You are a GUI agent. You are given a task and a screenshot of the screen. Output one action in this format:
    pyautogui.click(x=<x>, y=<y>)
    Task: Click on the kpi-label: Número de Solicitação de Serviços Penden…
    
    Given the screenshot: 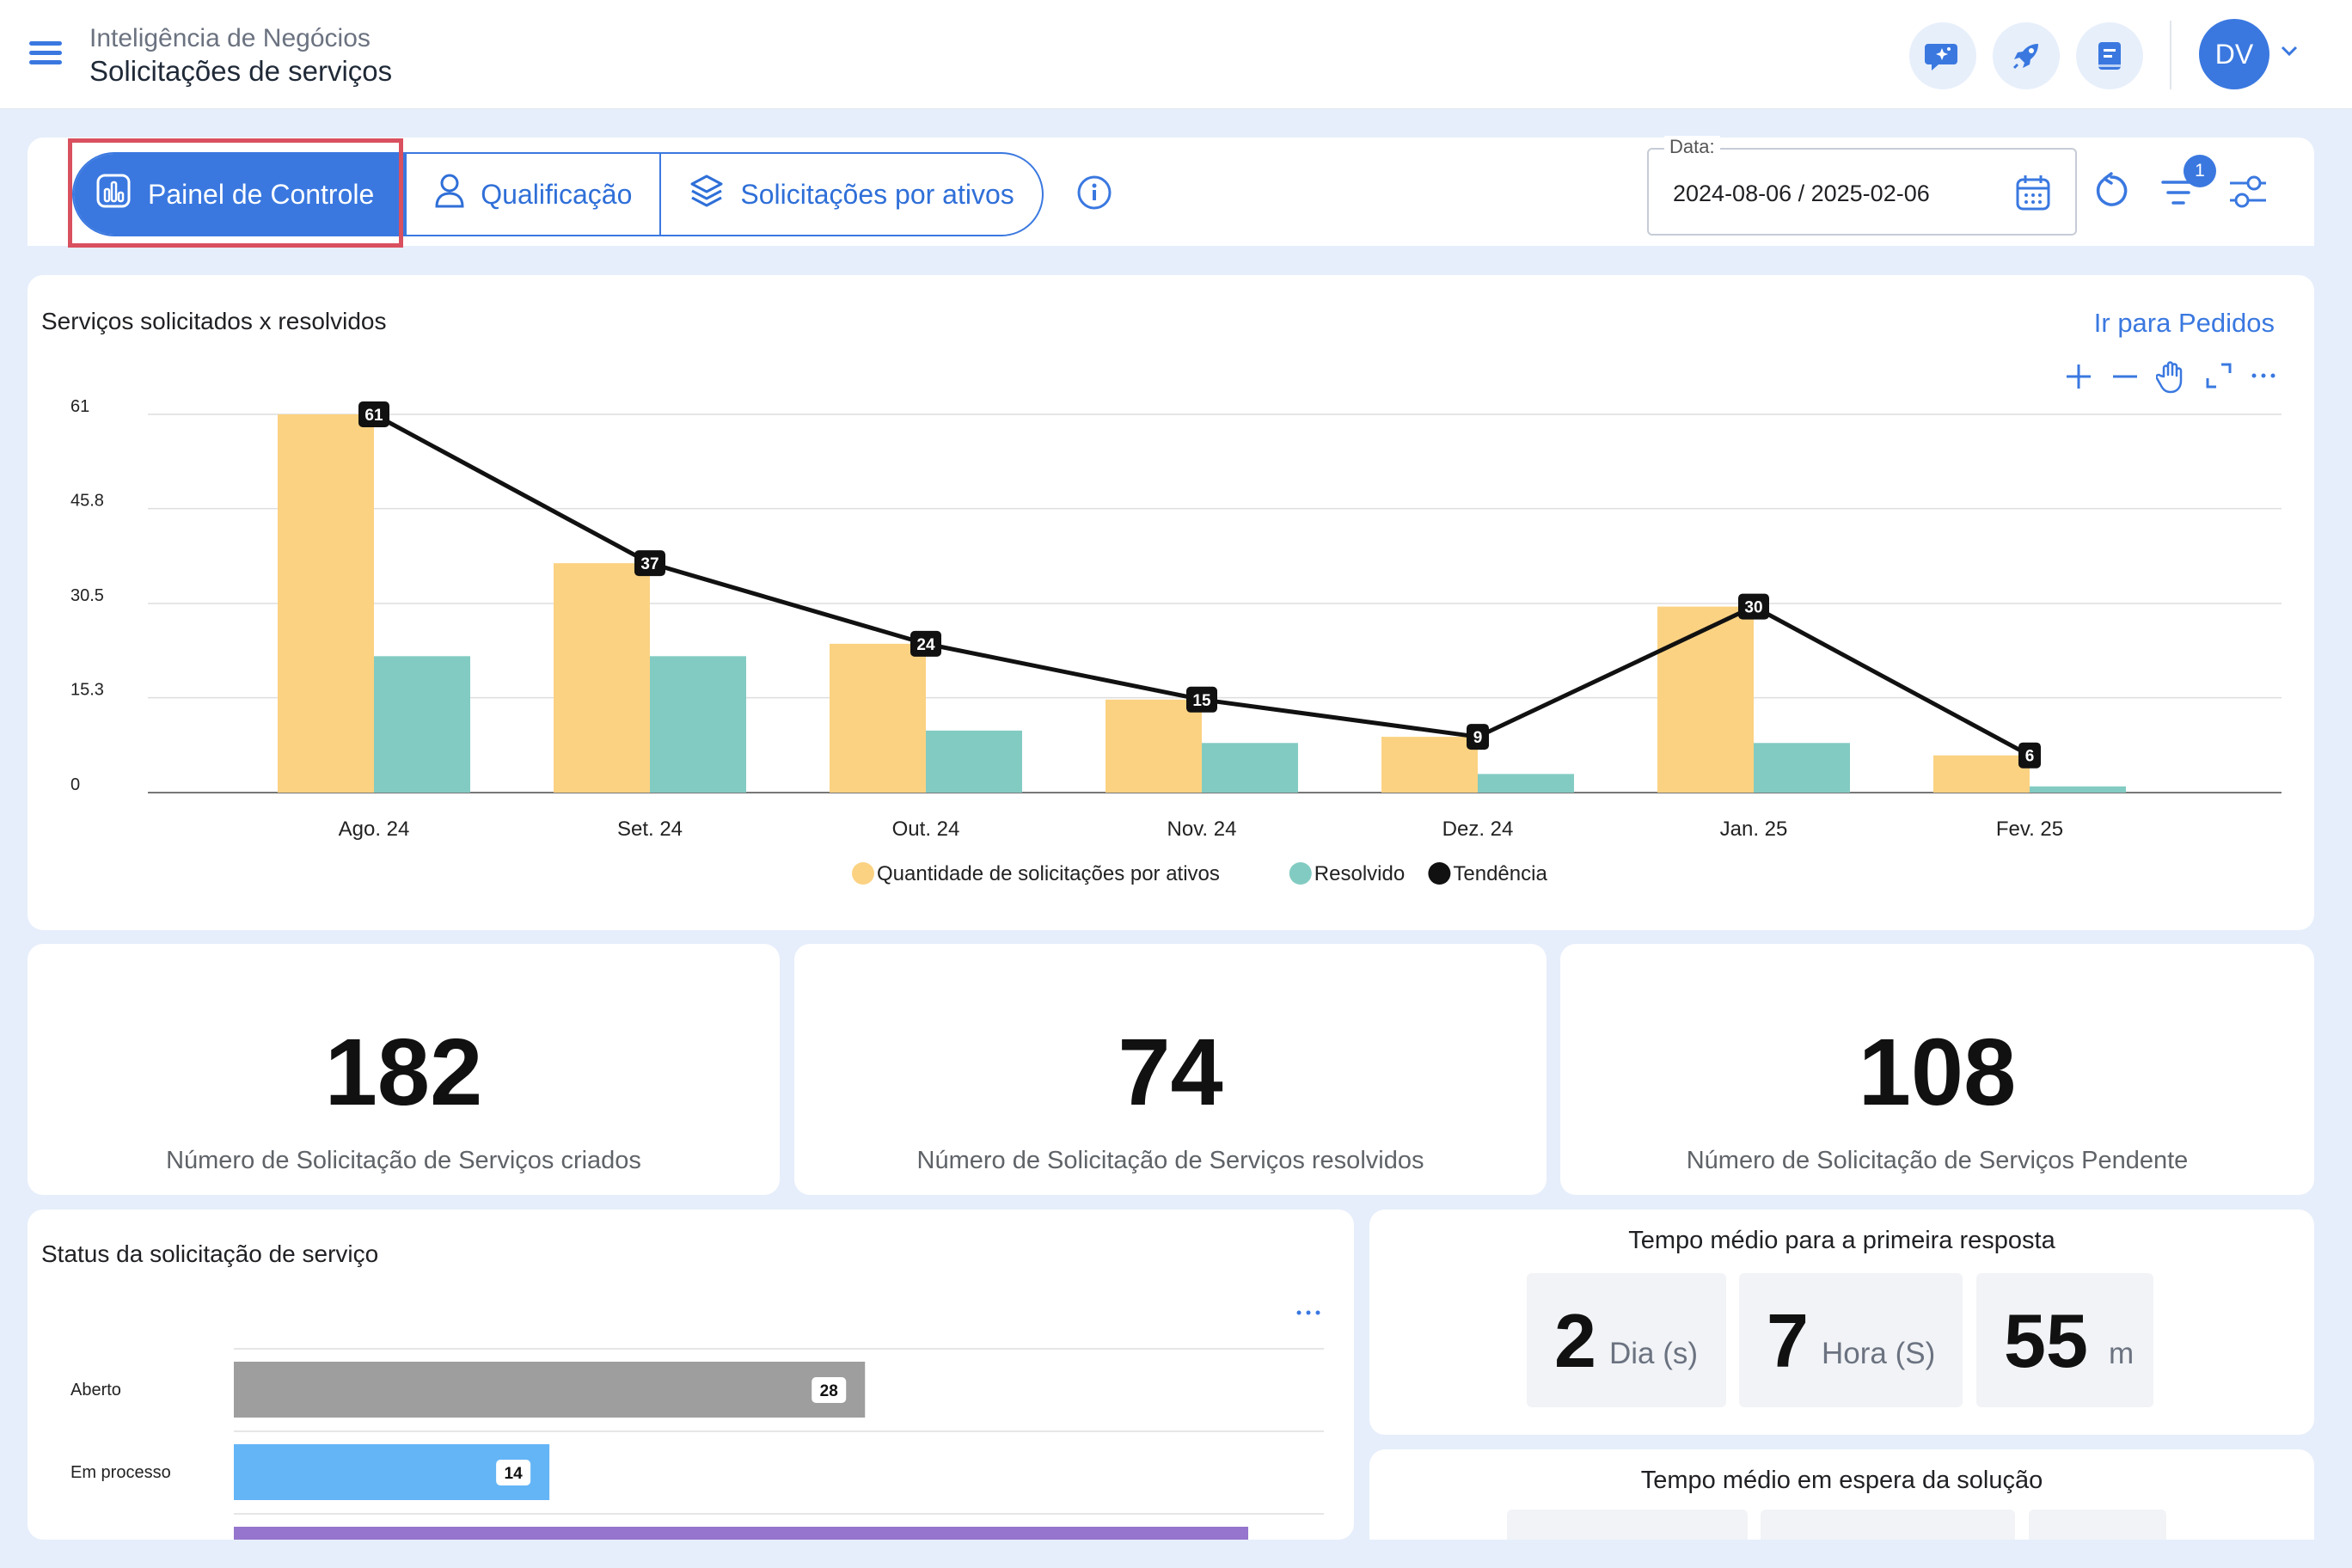 What is the action you would take?
    pyautogui.click(x=1937, y=1160)
    